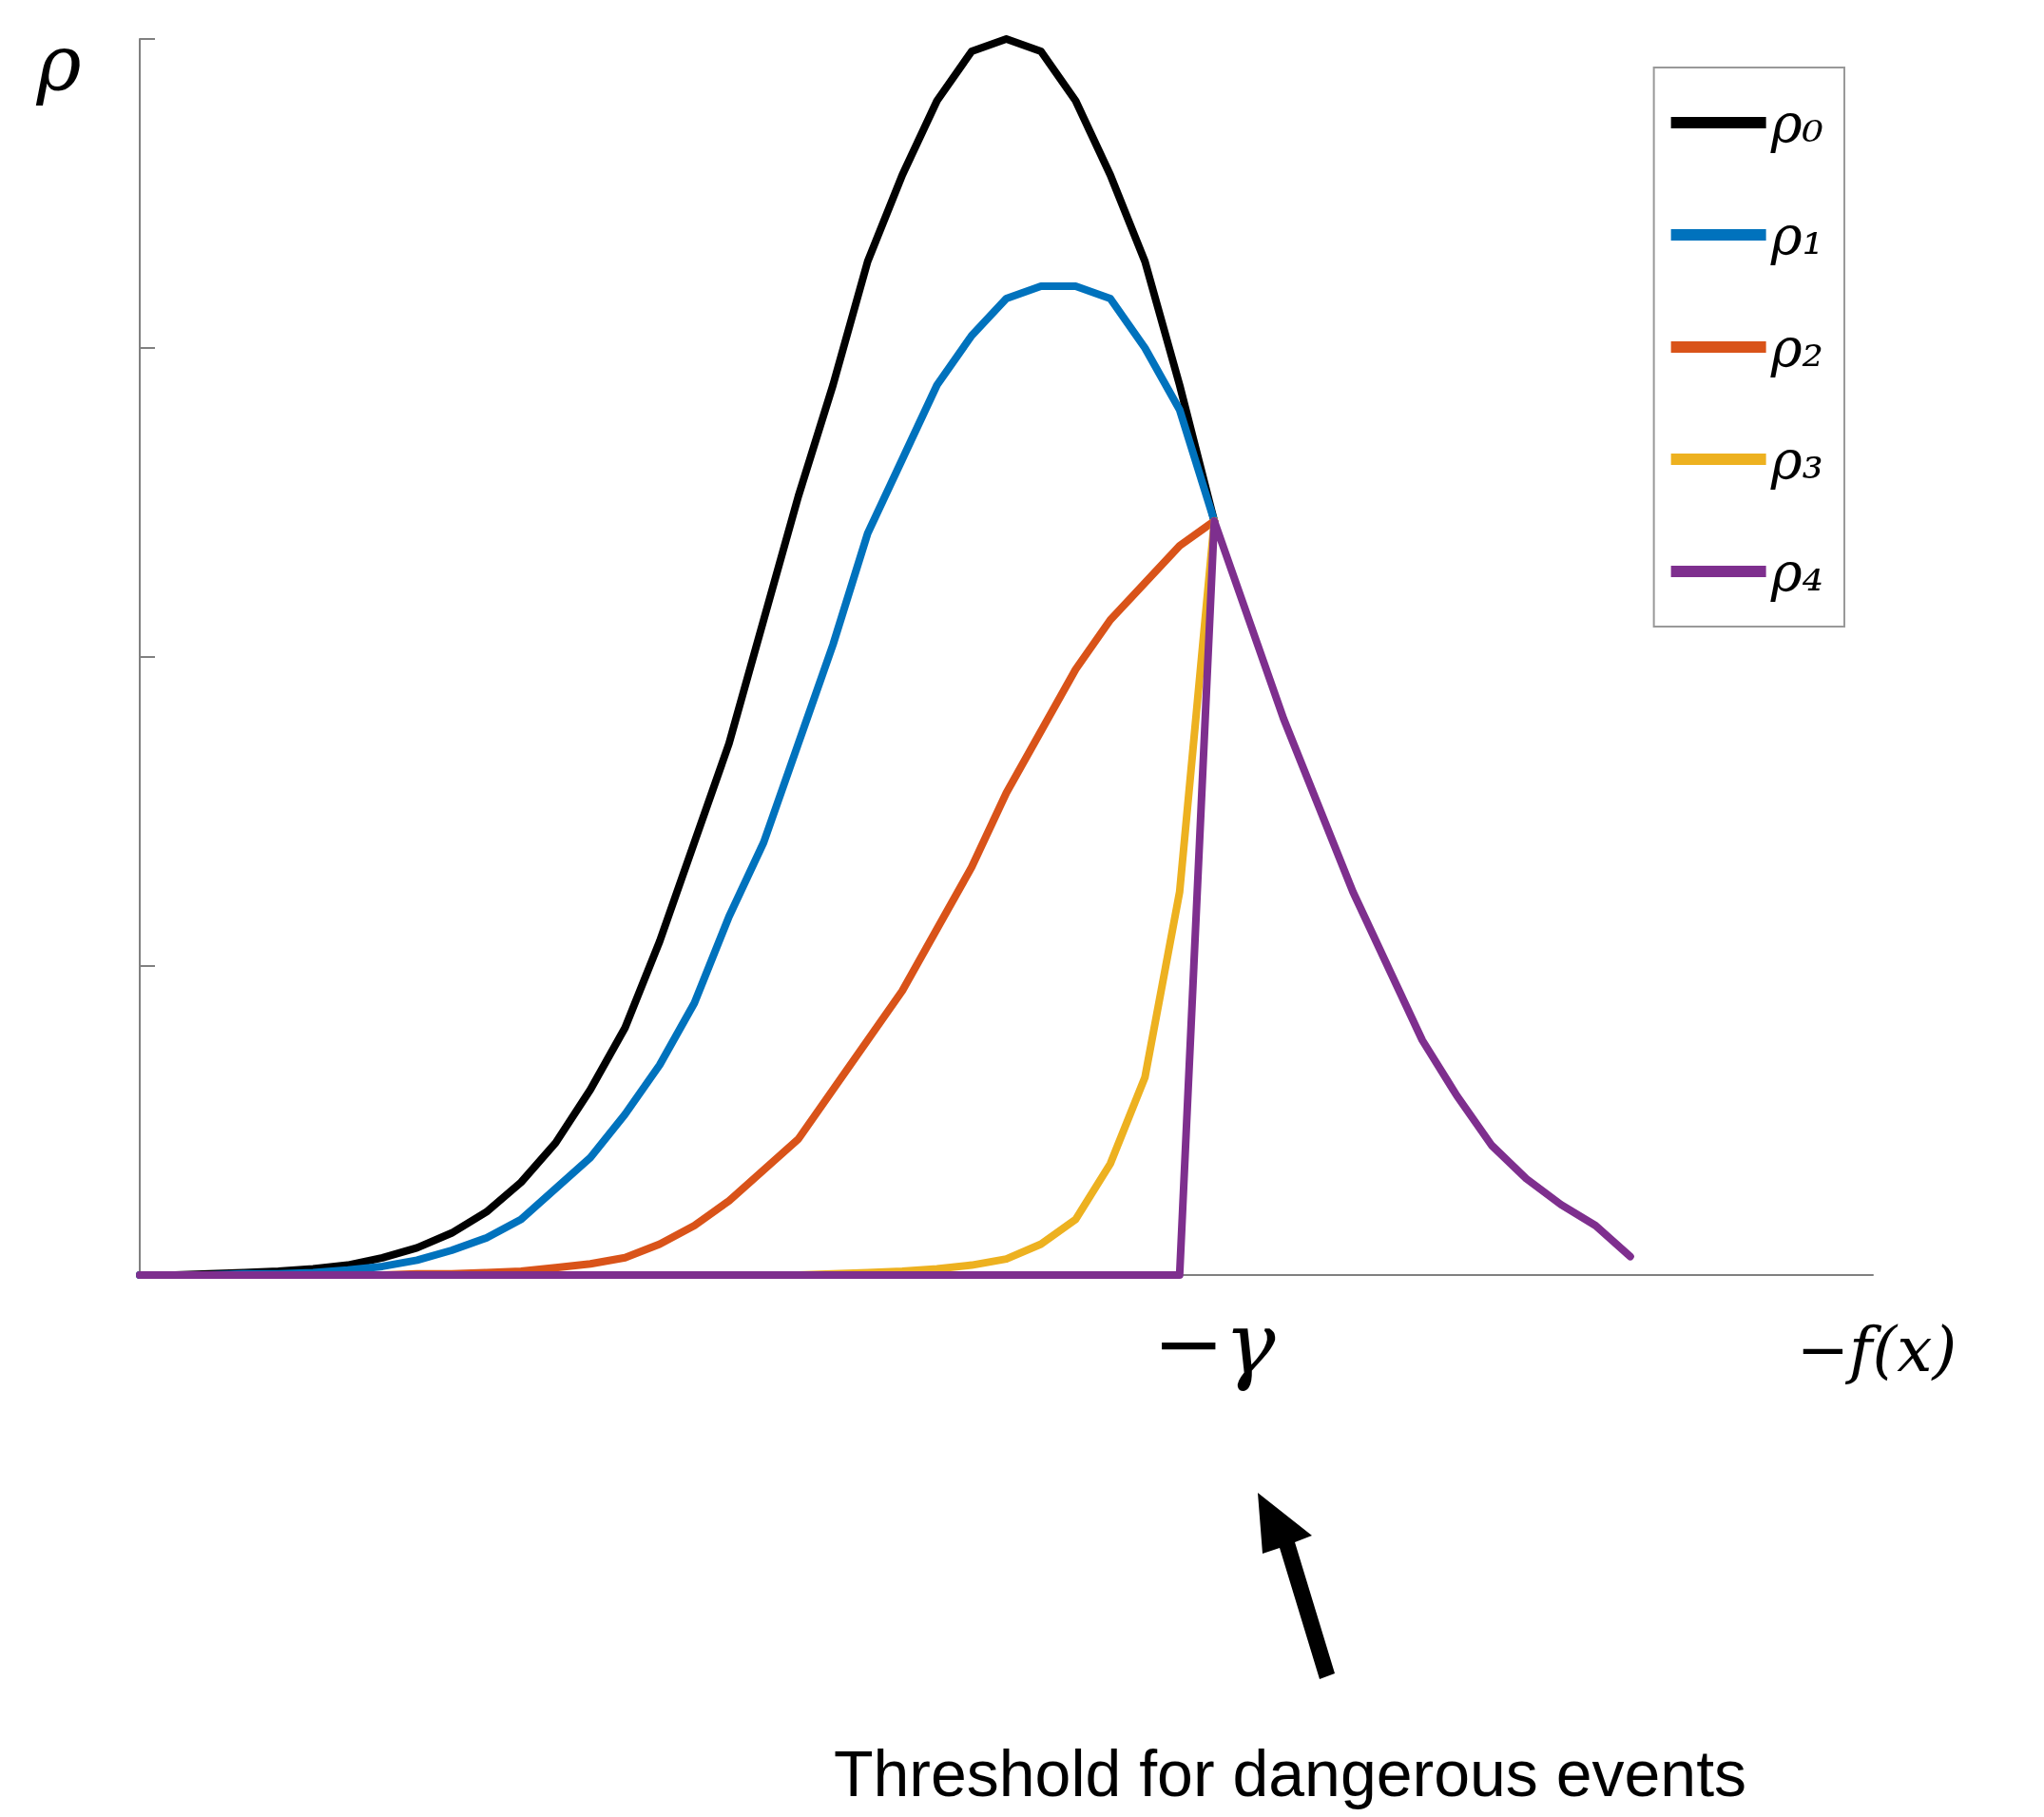 The height and width of the screenshot is (1817, 2044). What do you see at coordinates (1796, 122) in the screenshot?
I see `legend-label: ρ₀` at bounding box center [1796, 122].